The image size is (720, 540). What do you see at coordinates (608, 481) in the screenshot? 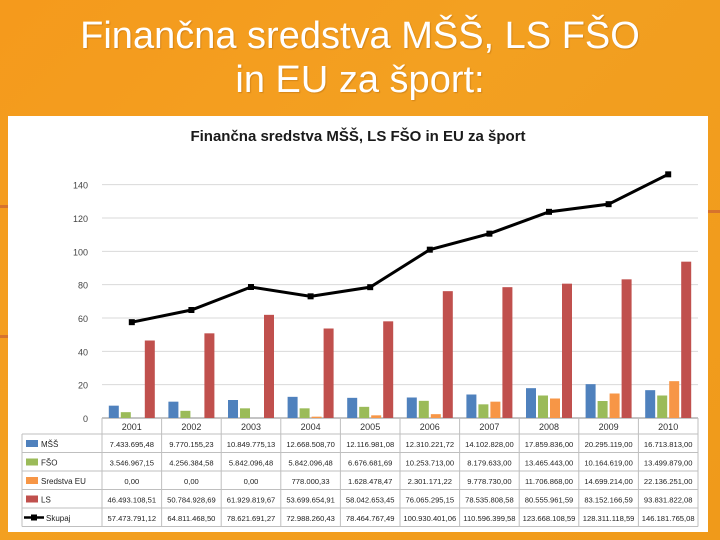
I see `data-label: 14.699.214,00` at bounding box center [608, 481].